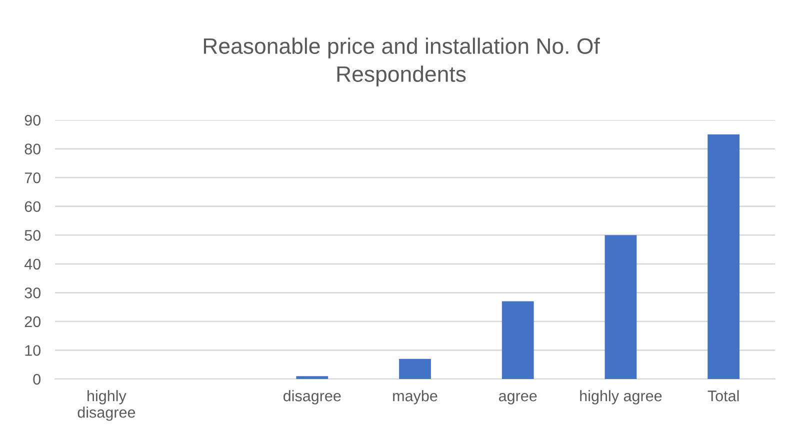  I want to click on y-tick-label: 20, so click(32, 322).